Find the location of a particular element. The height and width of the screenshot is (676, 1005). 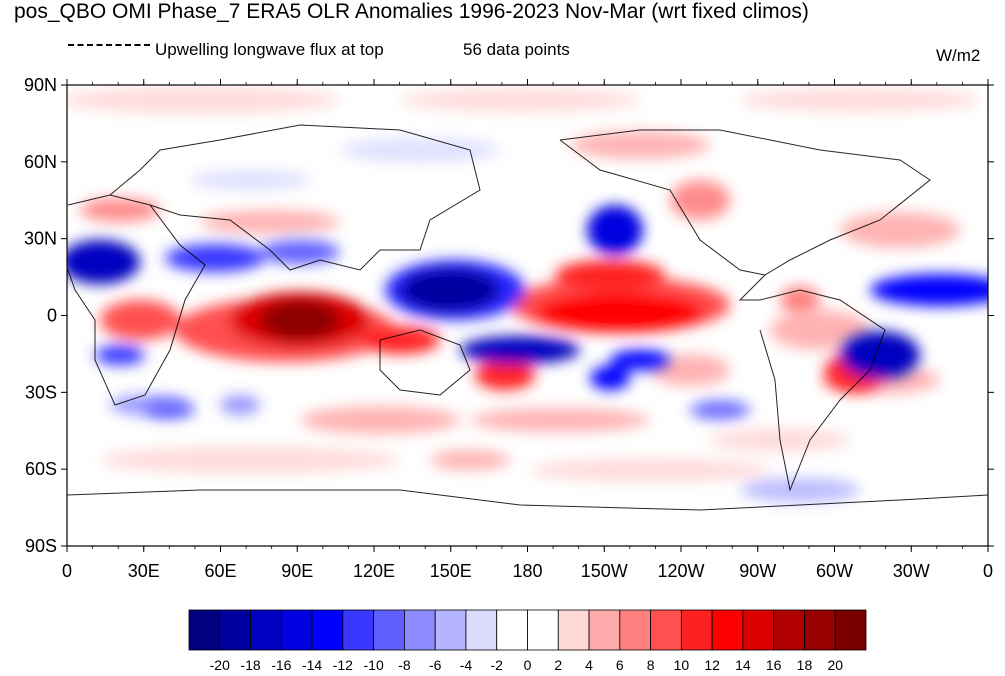

colorbar-label: -6 is located at coordinates (435, 665).